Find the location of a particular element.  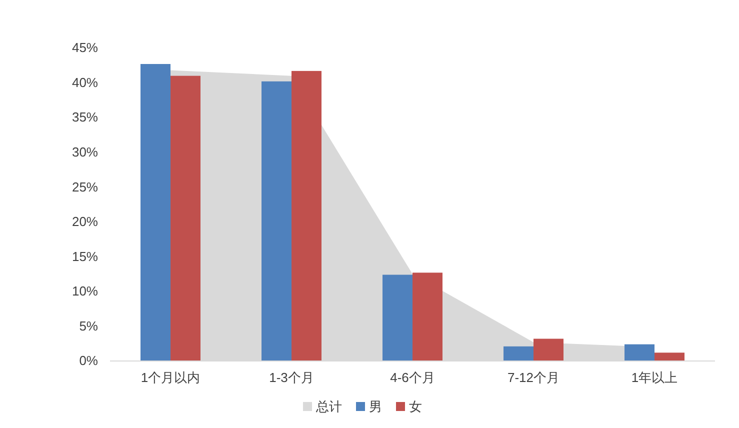

y-tick-label: 15% is located at coordinates (85, 256).